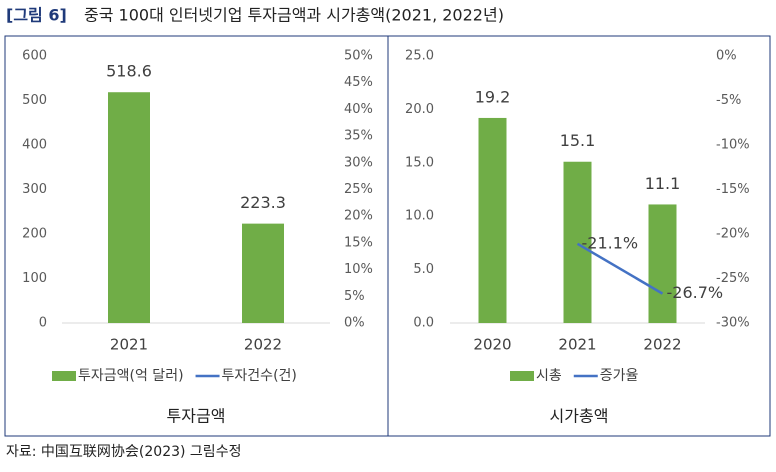  Describe the element at coordinates (358, 56) in the screenshot. I see `y2-tick-label: 50%` at that location.